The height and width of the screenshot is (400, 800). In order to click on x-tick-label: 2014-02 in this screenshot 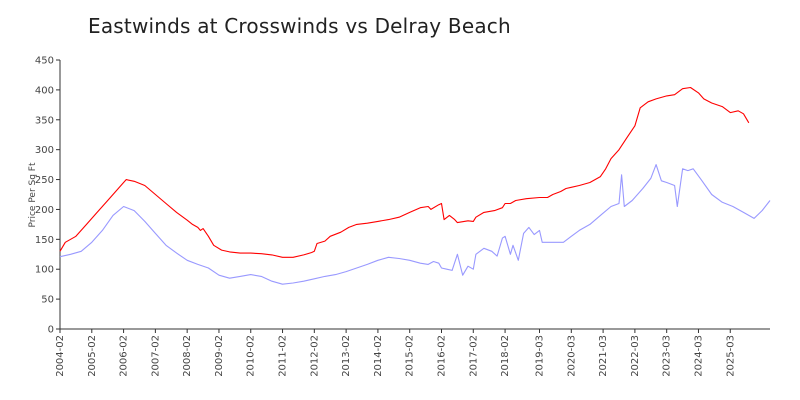, I will do `click(378, 356)`.